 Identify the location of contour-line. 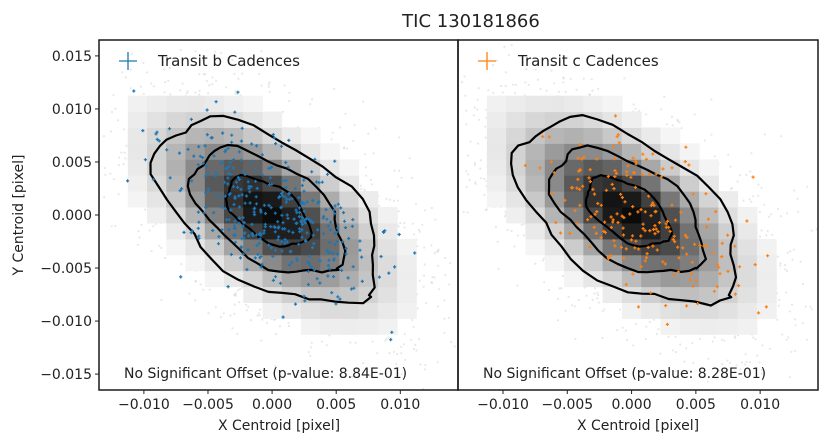
(262, 209).